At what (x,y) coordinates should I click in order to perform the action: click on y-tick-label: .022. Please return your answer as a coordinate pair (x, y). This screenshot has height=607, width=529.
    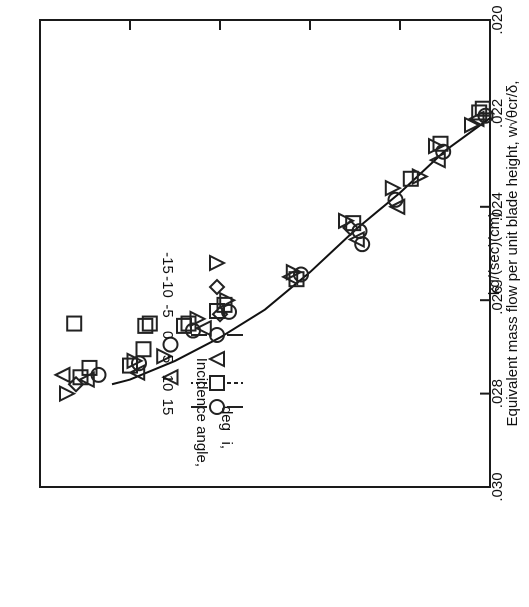
    Looking at the image, I should click on (497, 113).